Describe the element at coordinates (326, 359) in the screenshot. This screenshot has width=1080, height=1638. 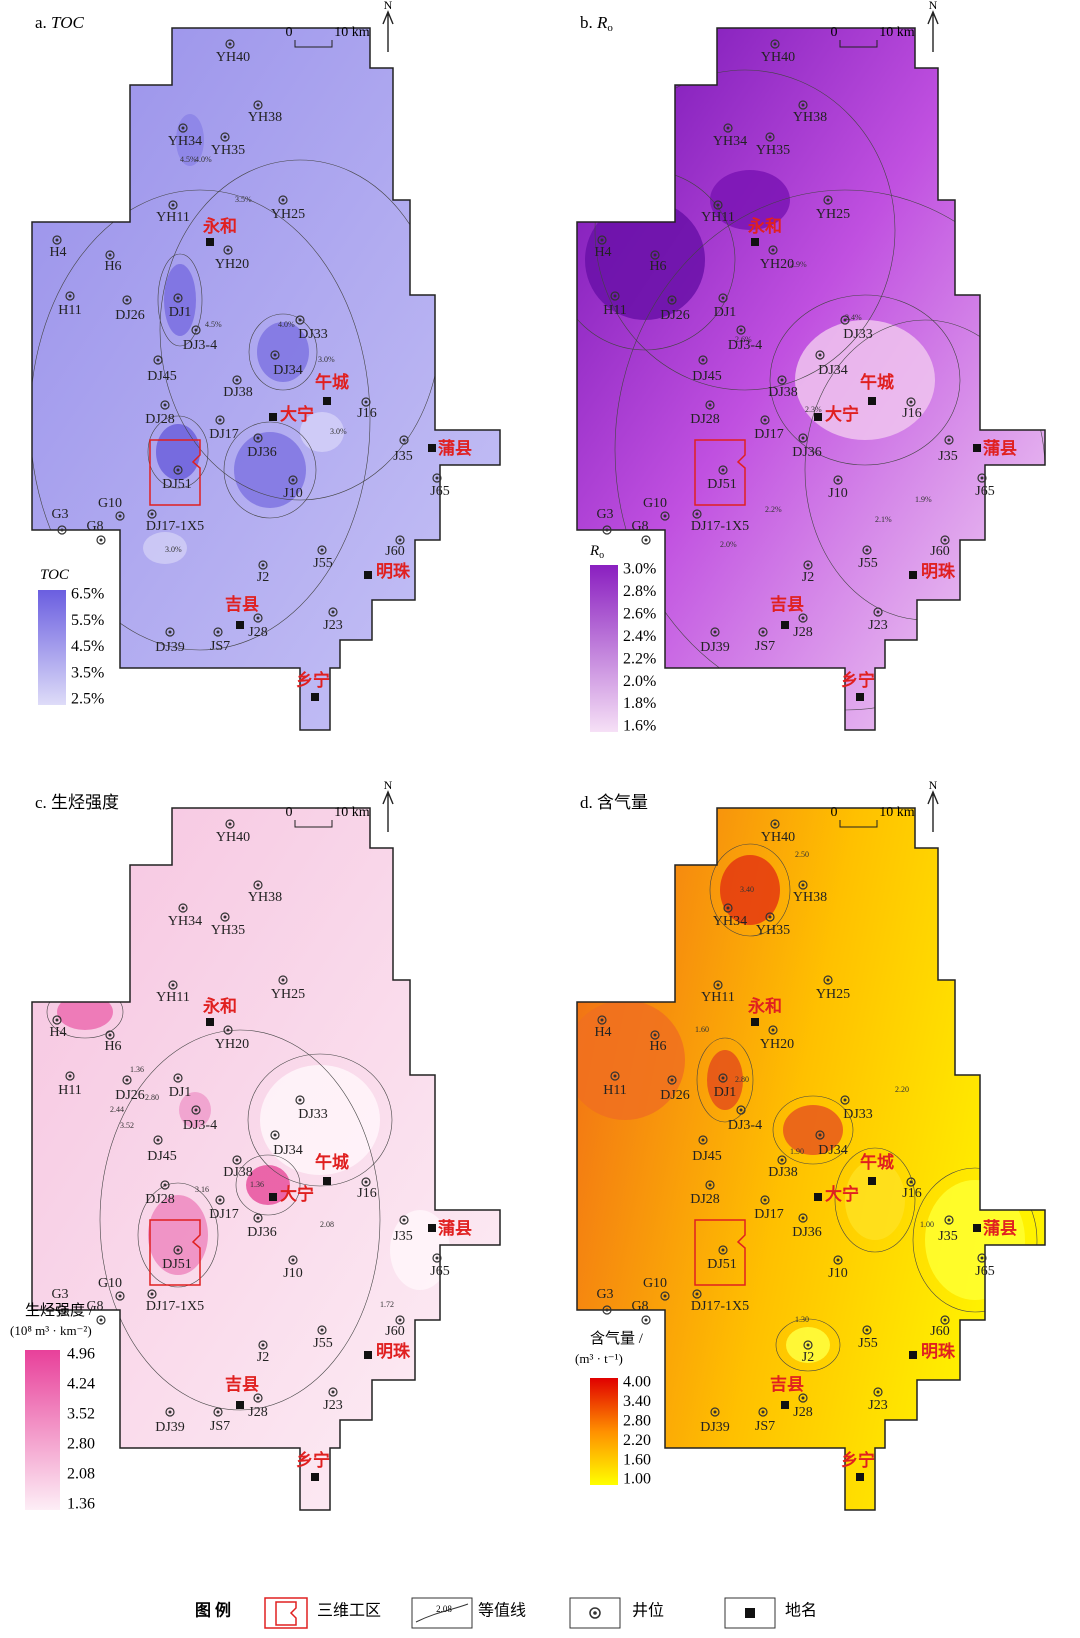
I see `contour-label: 3.0%` at that location.